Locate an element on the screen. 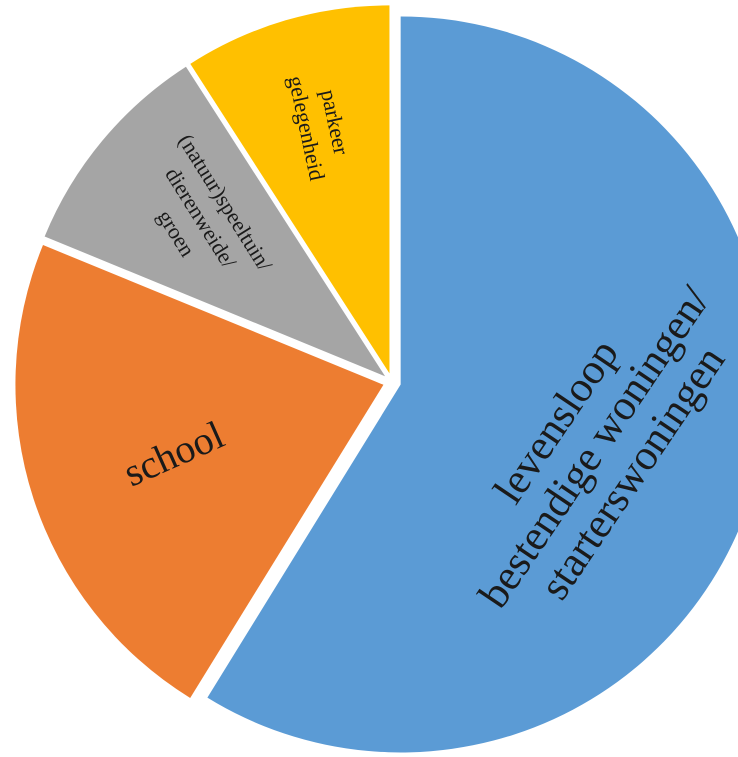 The height and width of the screenshot is (757, 738). pie-slice is located at coordinates (290, 189).